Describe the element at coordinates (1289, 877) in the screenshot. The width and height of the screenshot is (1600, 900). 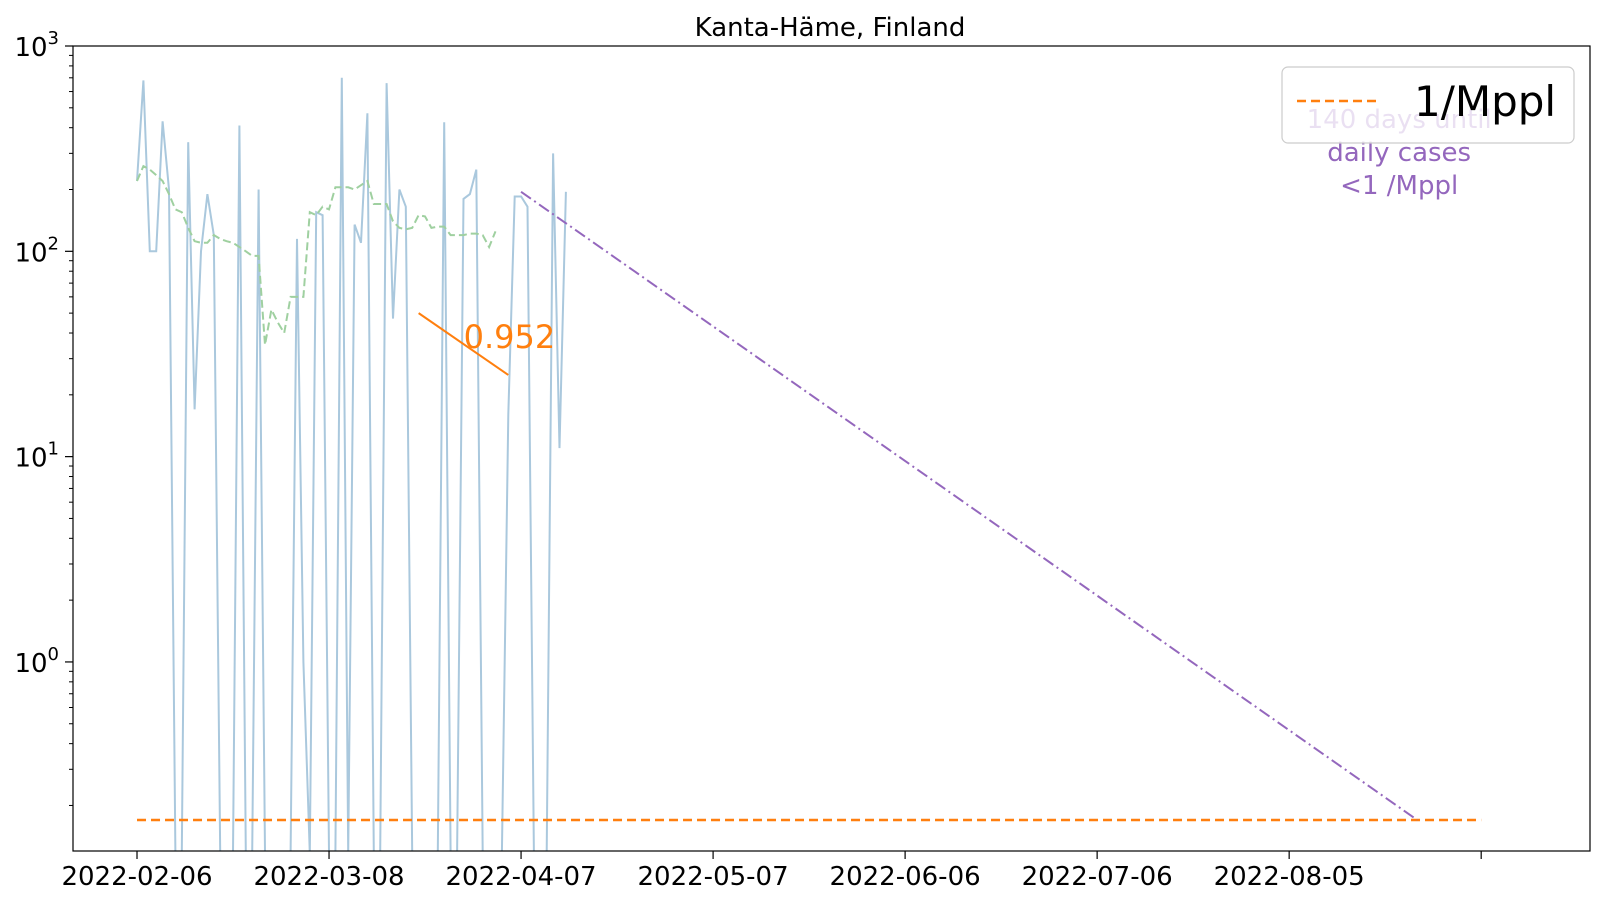
I see `x-tick-label: 2022-08-05` at that location.